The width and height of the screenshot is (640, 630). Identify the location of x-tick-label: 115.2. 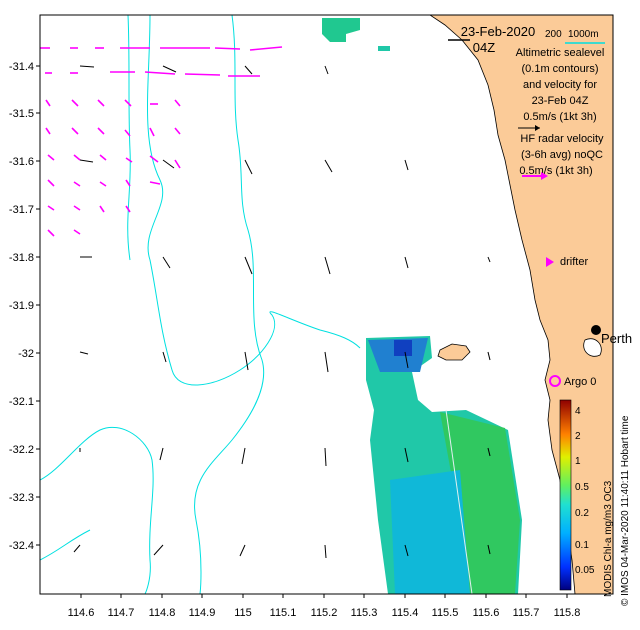
(324, 613).